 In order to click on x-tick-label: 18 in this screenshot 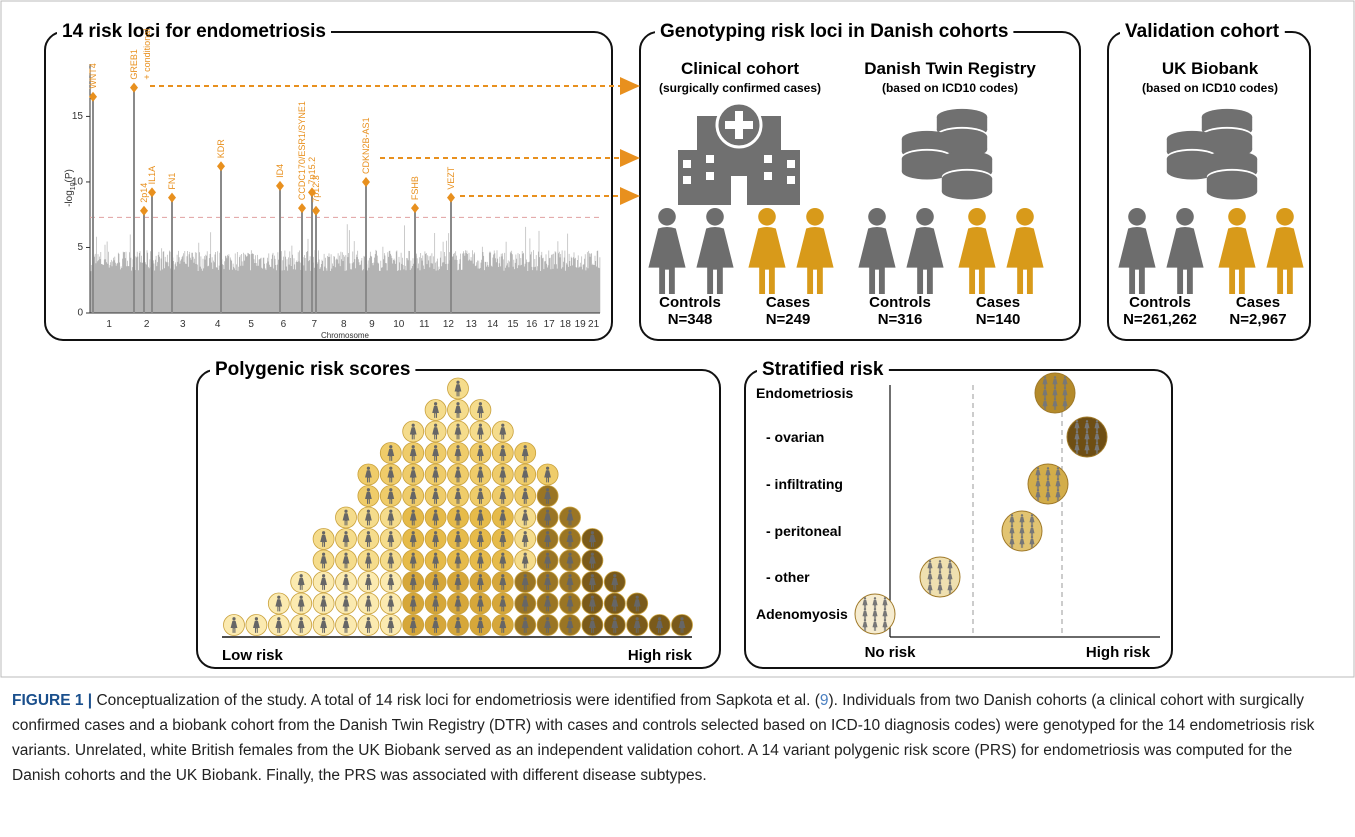, I will do `click(566, 324)`.